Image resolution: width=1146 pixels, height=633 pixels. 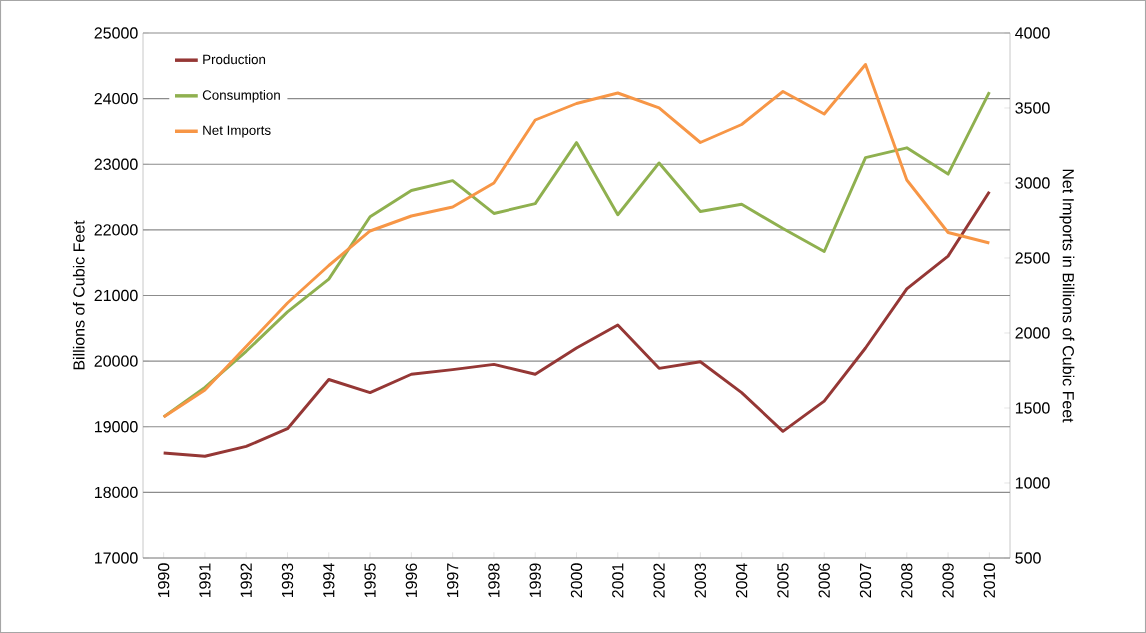 I want to click on x-tick-label: 2002, so click(x=659, y=580).